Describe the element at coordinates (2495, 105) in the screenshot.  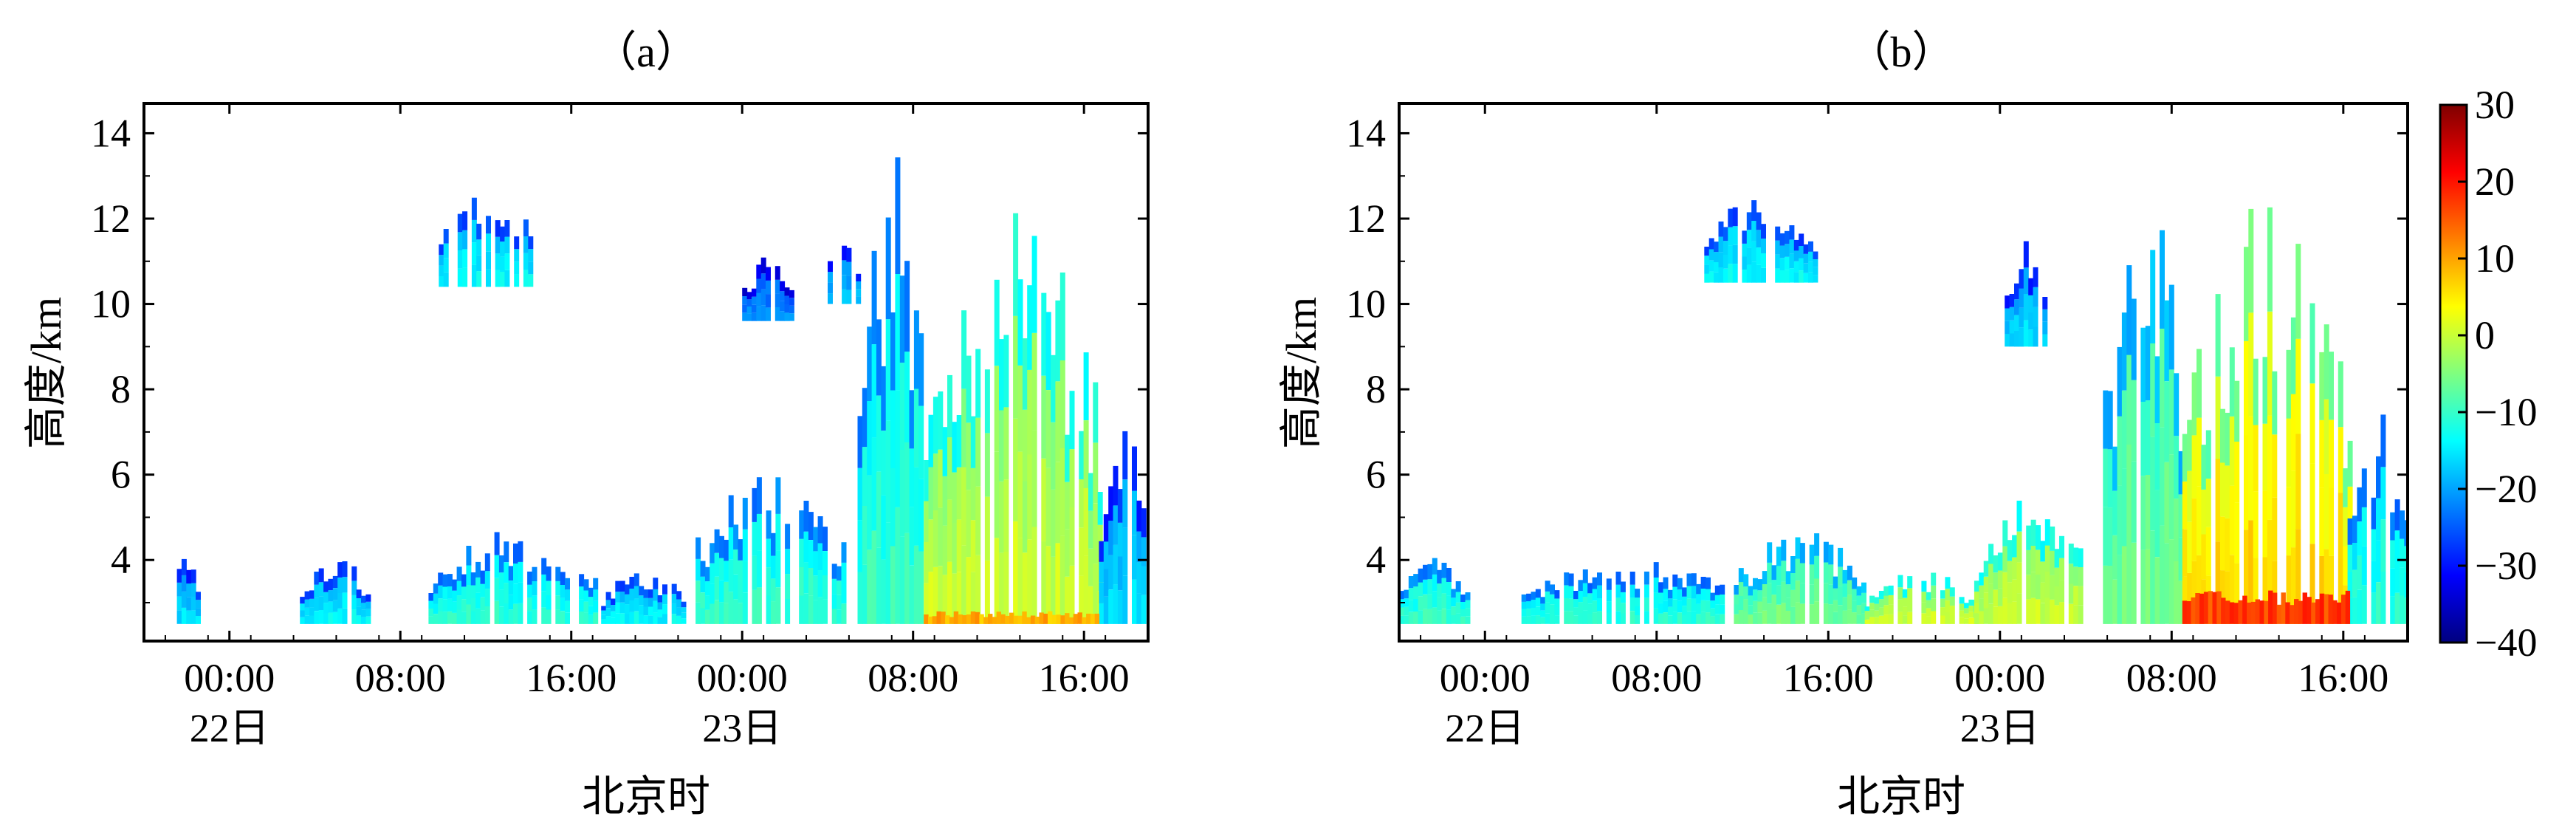
I see `colorbar-tick-label: 30` at that location.